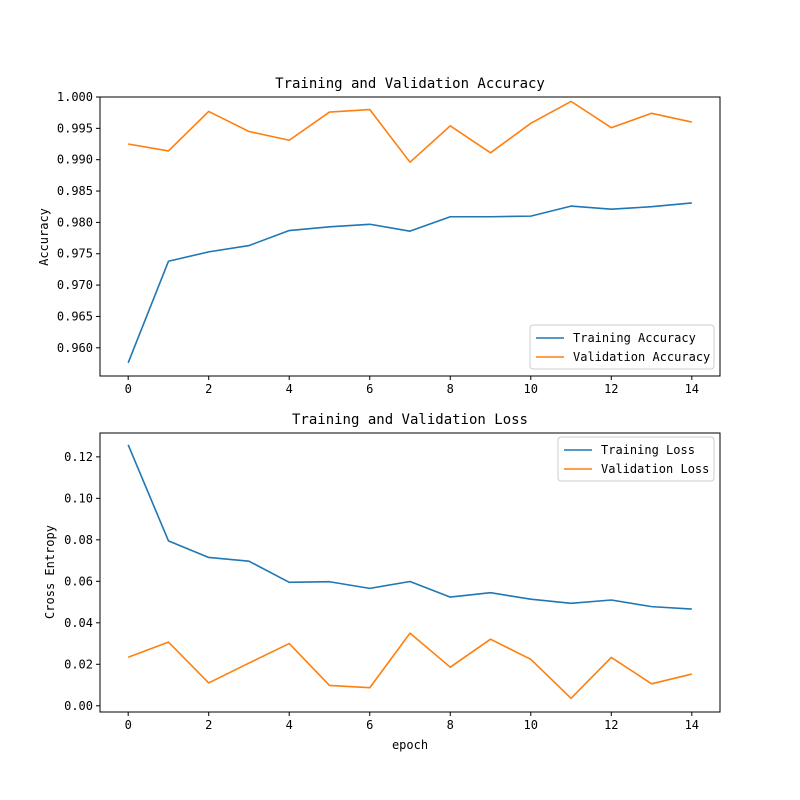  What do you see at coordinates (369, 389) in the screenshot?
I see `accuracy-x-tick-label: 6` at bounding box center [369, 389].